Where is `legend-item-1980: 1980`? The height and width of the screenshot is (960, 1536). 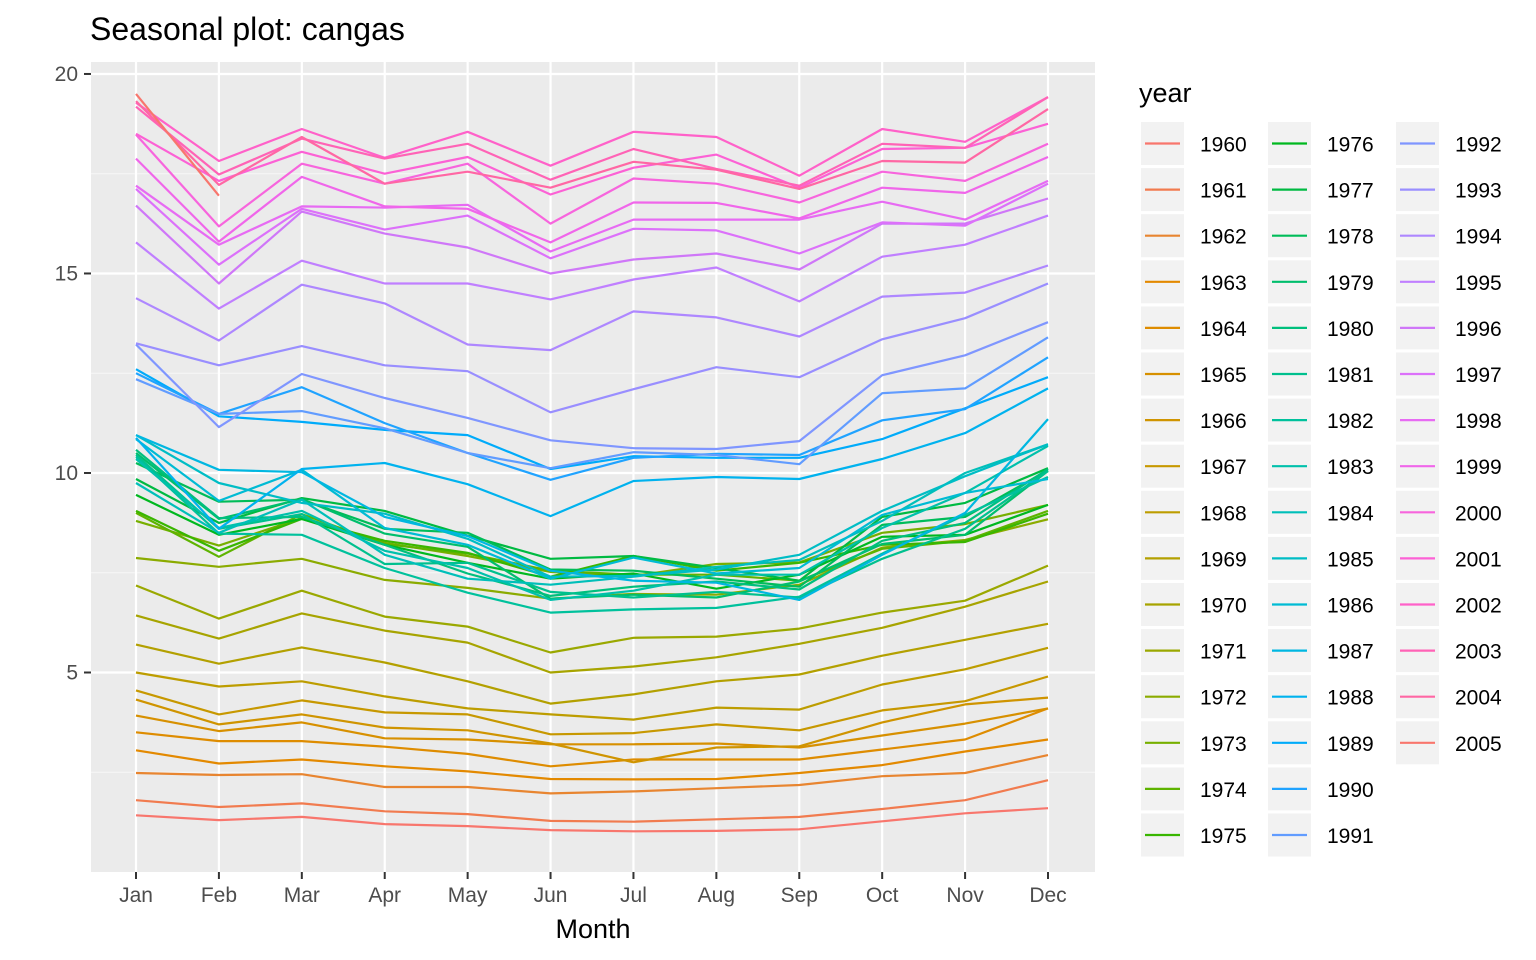
legend-item-1980: 1980 is located at coordinates (1321, 328).